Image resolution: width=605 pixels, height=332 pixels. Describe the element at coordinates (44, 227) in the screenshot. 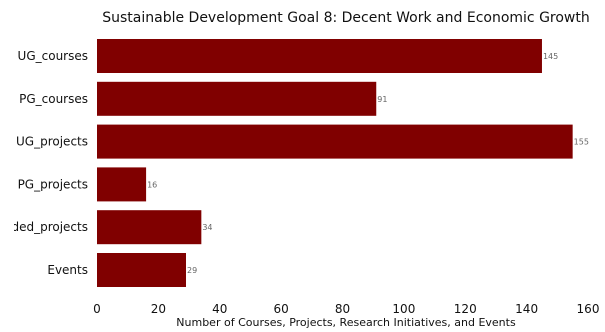

I see `category-label: Funded_projects` at that location.